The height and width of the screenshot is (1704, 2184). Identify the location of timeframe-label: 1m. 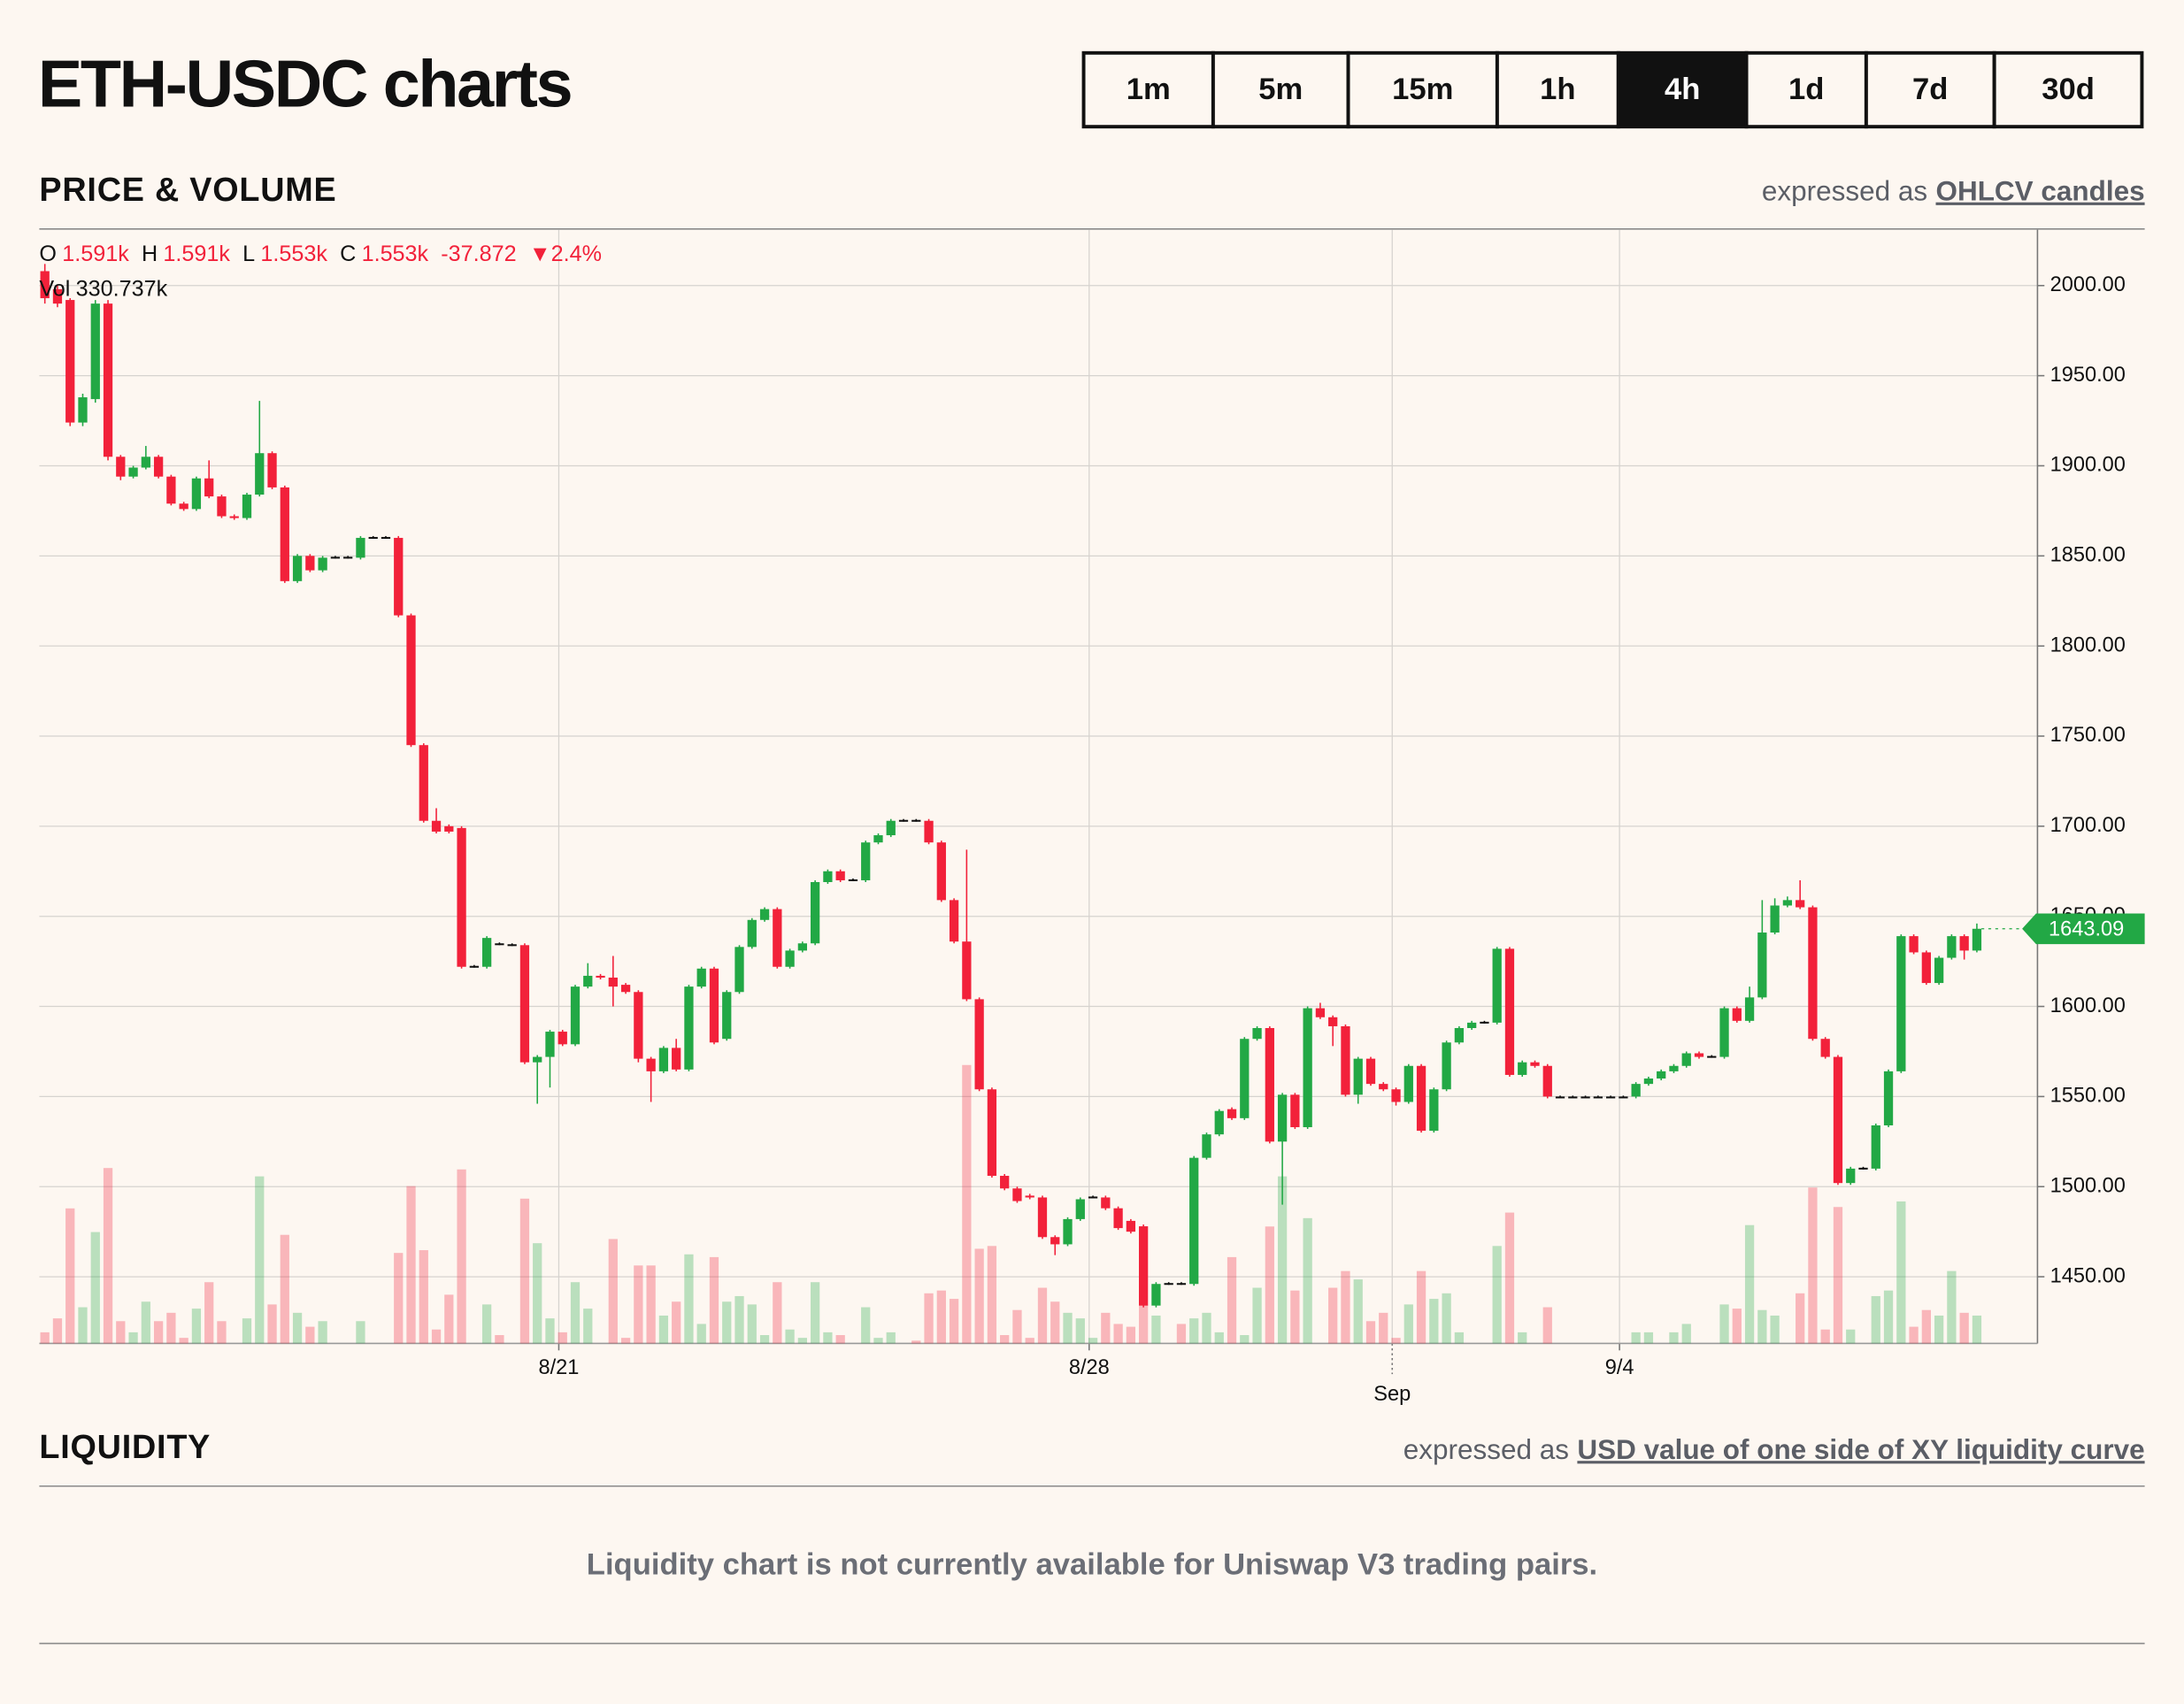
(1149, 89).